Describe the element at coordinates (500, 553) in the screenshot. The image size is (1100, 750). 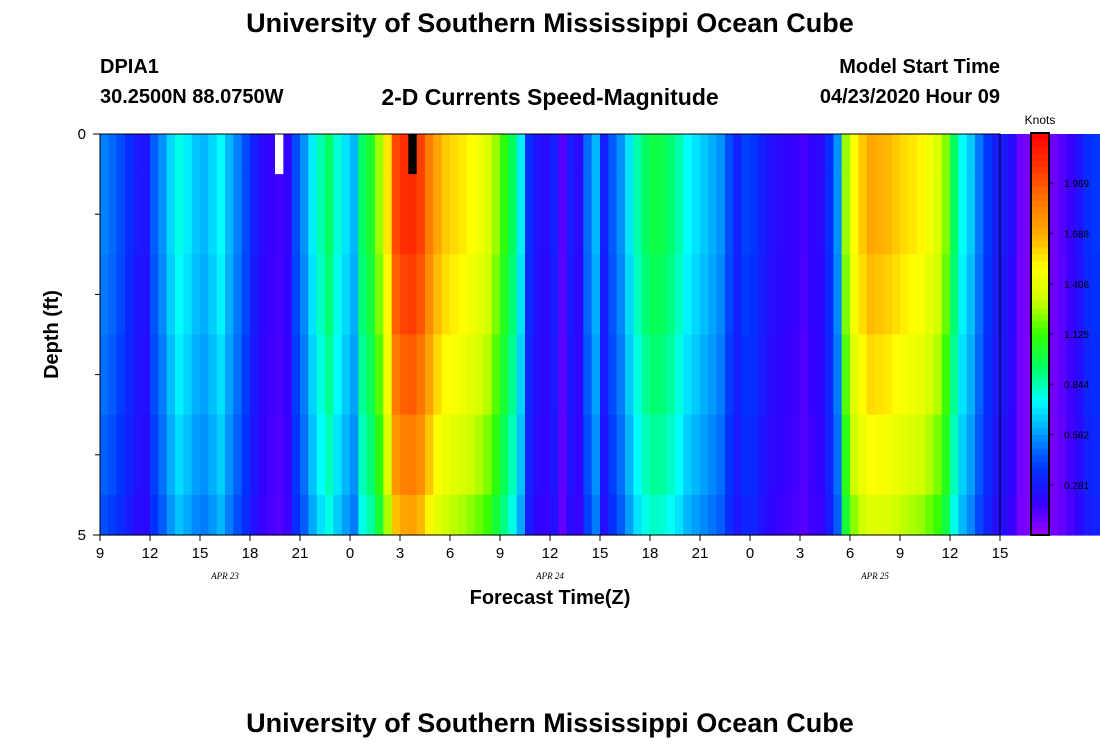
I see `x-tick-label: 9` at that location.